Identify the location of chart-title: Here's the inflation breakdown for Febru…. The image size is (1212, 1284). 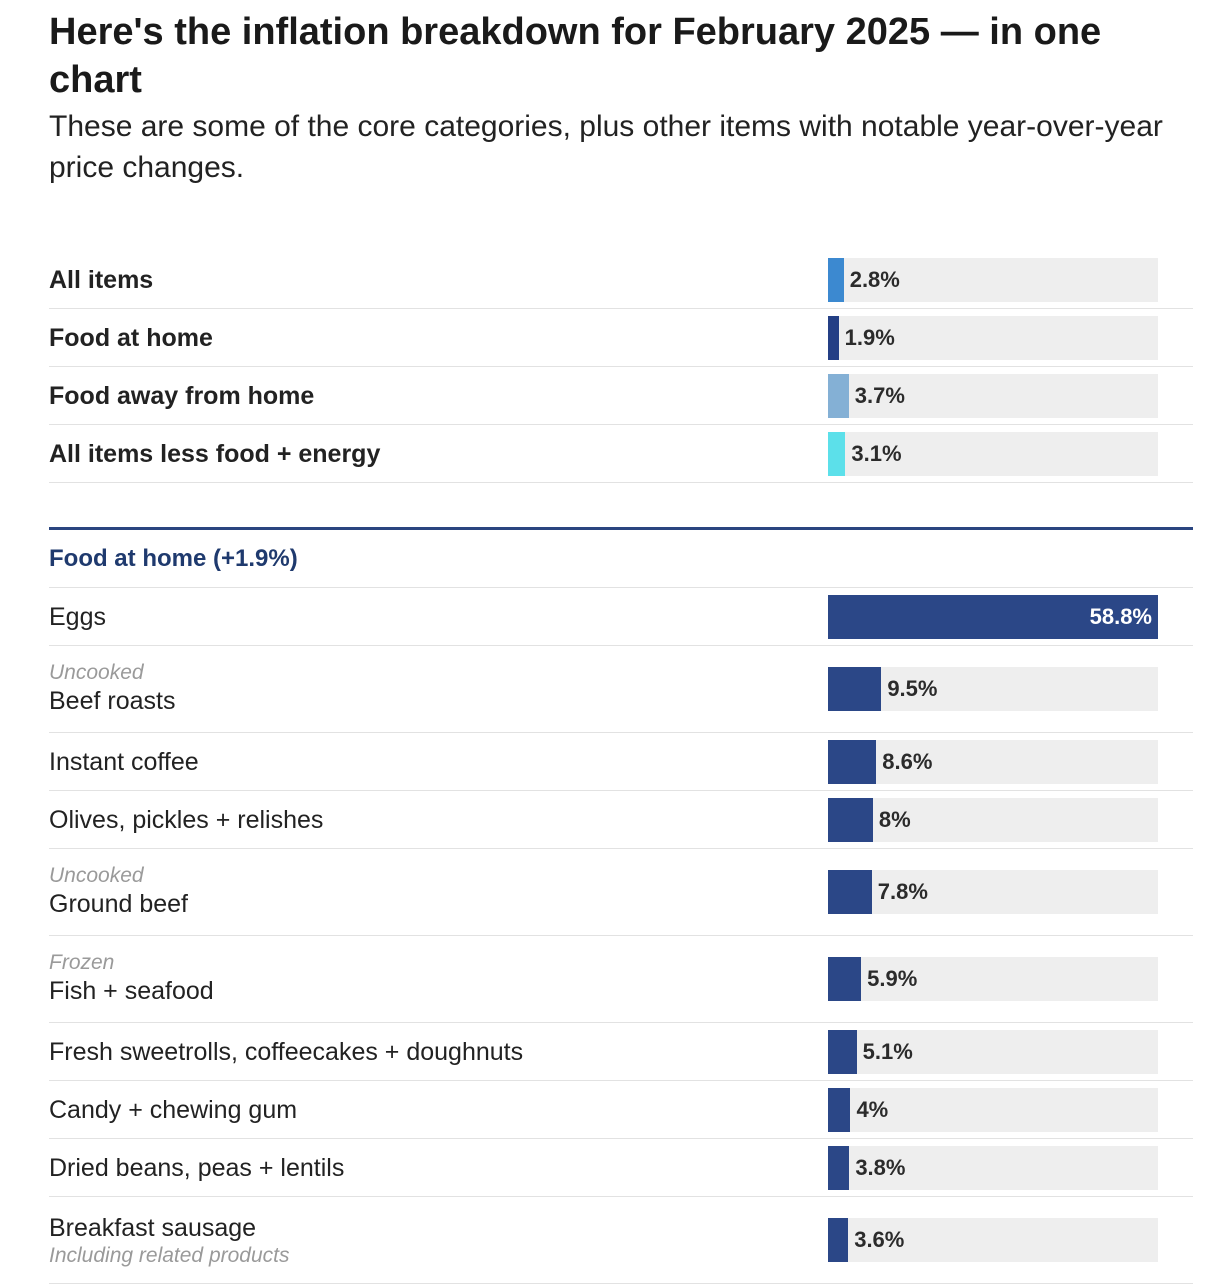
(575, 56).